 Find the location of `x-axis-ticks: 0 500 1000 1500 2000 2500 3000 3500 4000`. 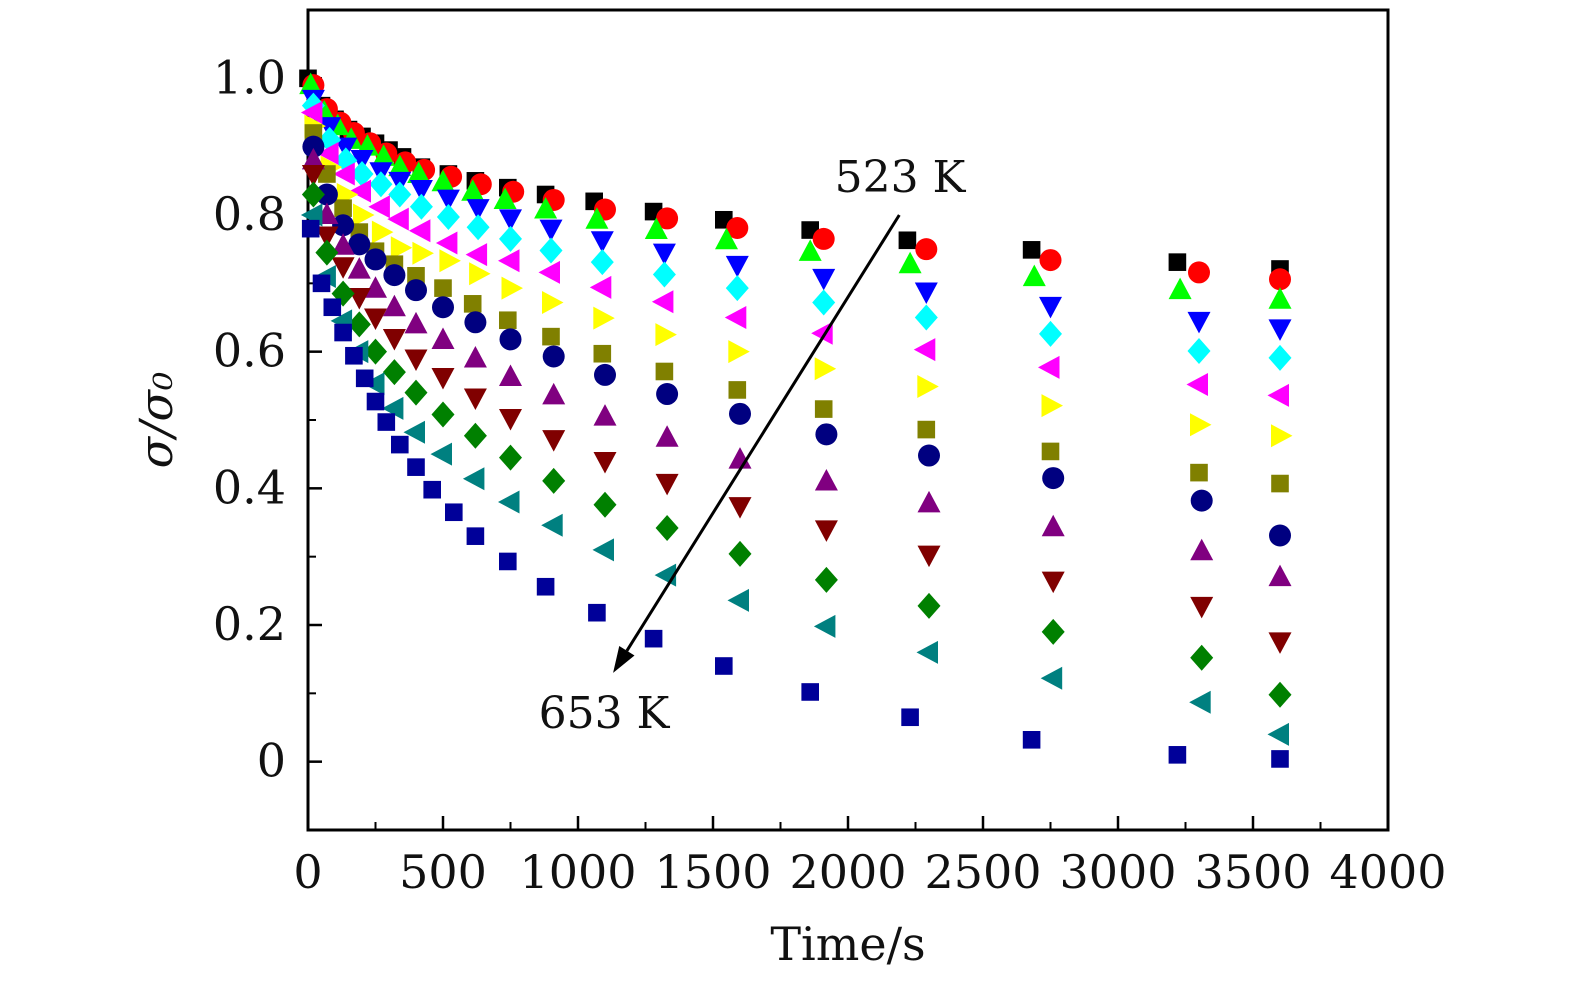

x-axis-ticks: 0 500 1000 1500 2000 2500 3000 3500 4000 is located at coordinates (870, 857).